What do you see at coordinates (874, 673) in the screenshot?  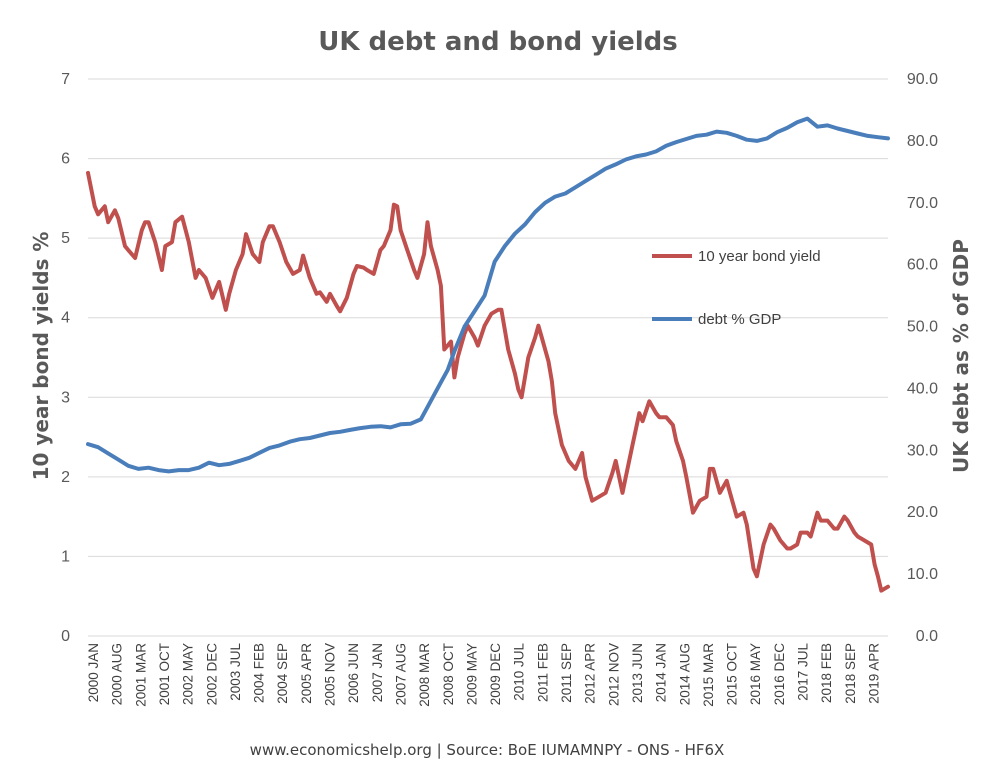 I see `x-tick-label: 2019 APR` at bounding box center [874, 673].